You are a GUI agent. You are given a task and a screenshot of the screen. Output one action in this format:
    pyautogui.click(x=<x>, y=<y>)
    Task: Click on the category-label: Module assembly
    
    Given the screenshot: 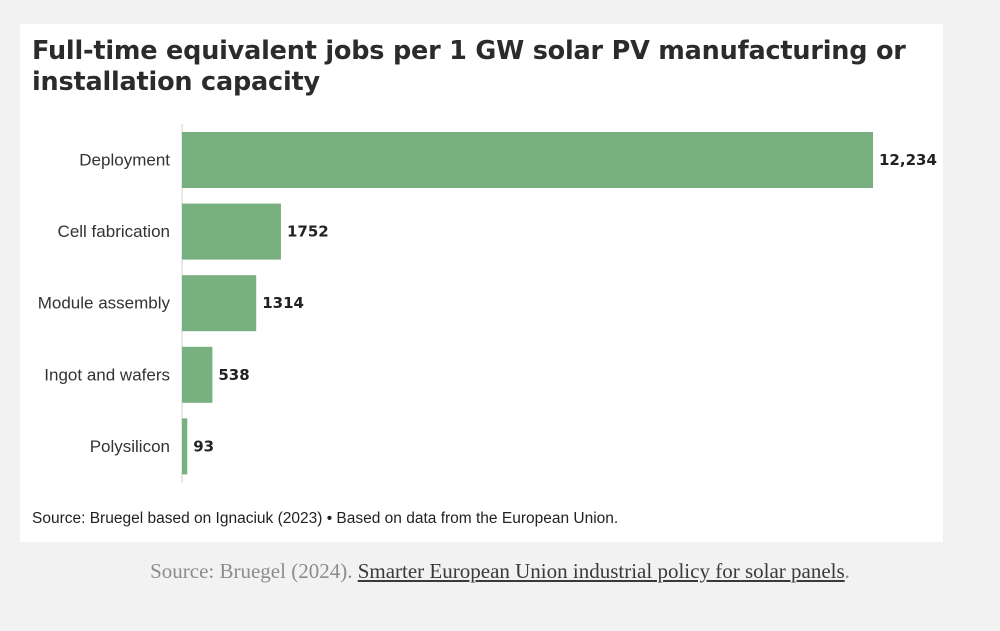 What is the action you would take?
    pyautogui.click(x=104, y=303)
    